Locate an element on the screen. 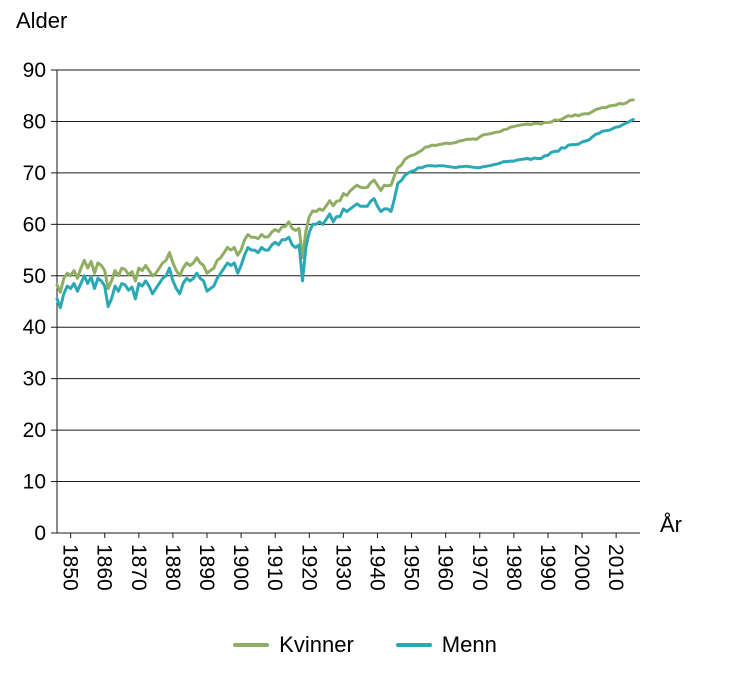 The image size is (730, 680). y-tick-label: 60 is located at coordinates (34, 224).